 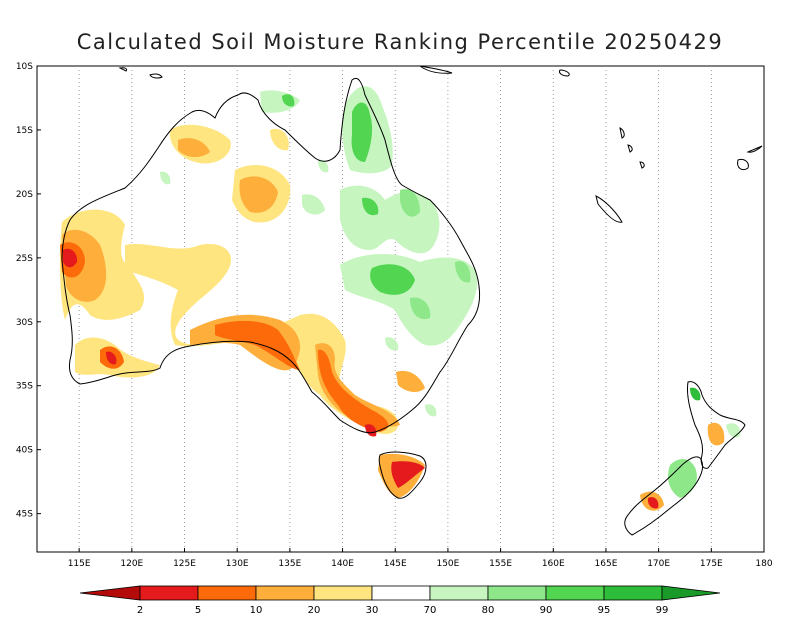 I want to click on lat-tick-label: 45S, so click(x=24, y=515).